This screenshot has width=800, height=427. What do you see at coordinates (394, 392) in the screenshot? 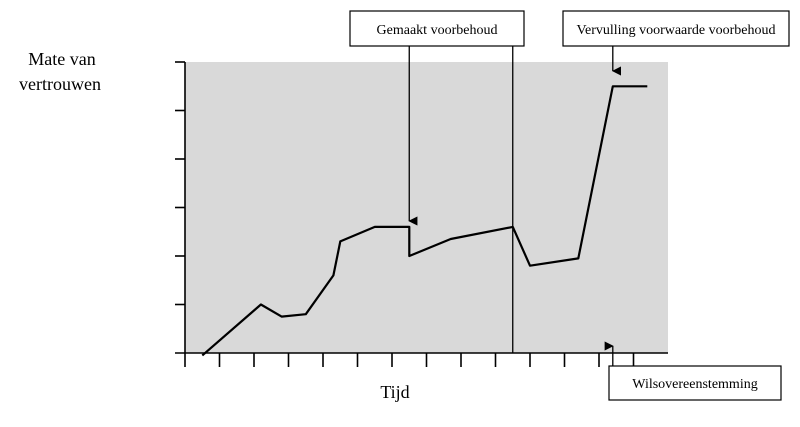
I see `x-axis-label: Tijd` at bounding box center [394, 392].